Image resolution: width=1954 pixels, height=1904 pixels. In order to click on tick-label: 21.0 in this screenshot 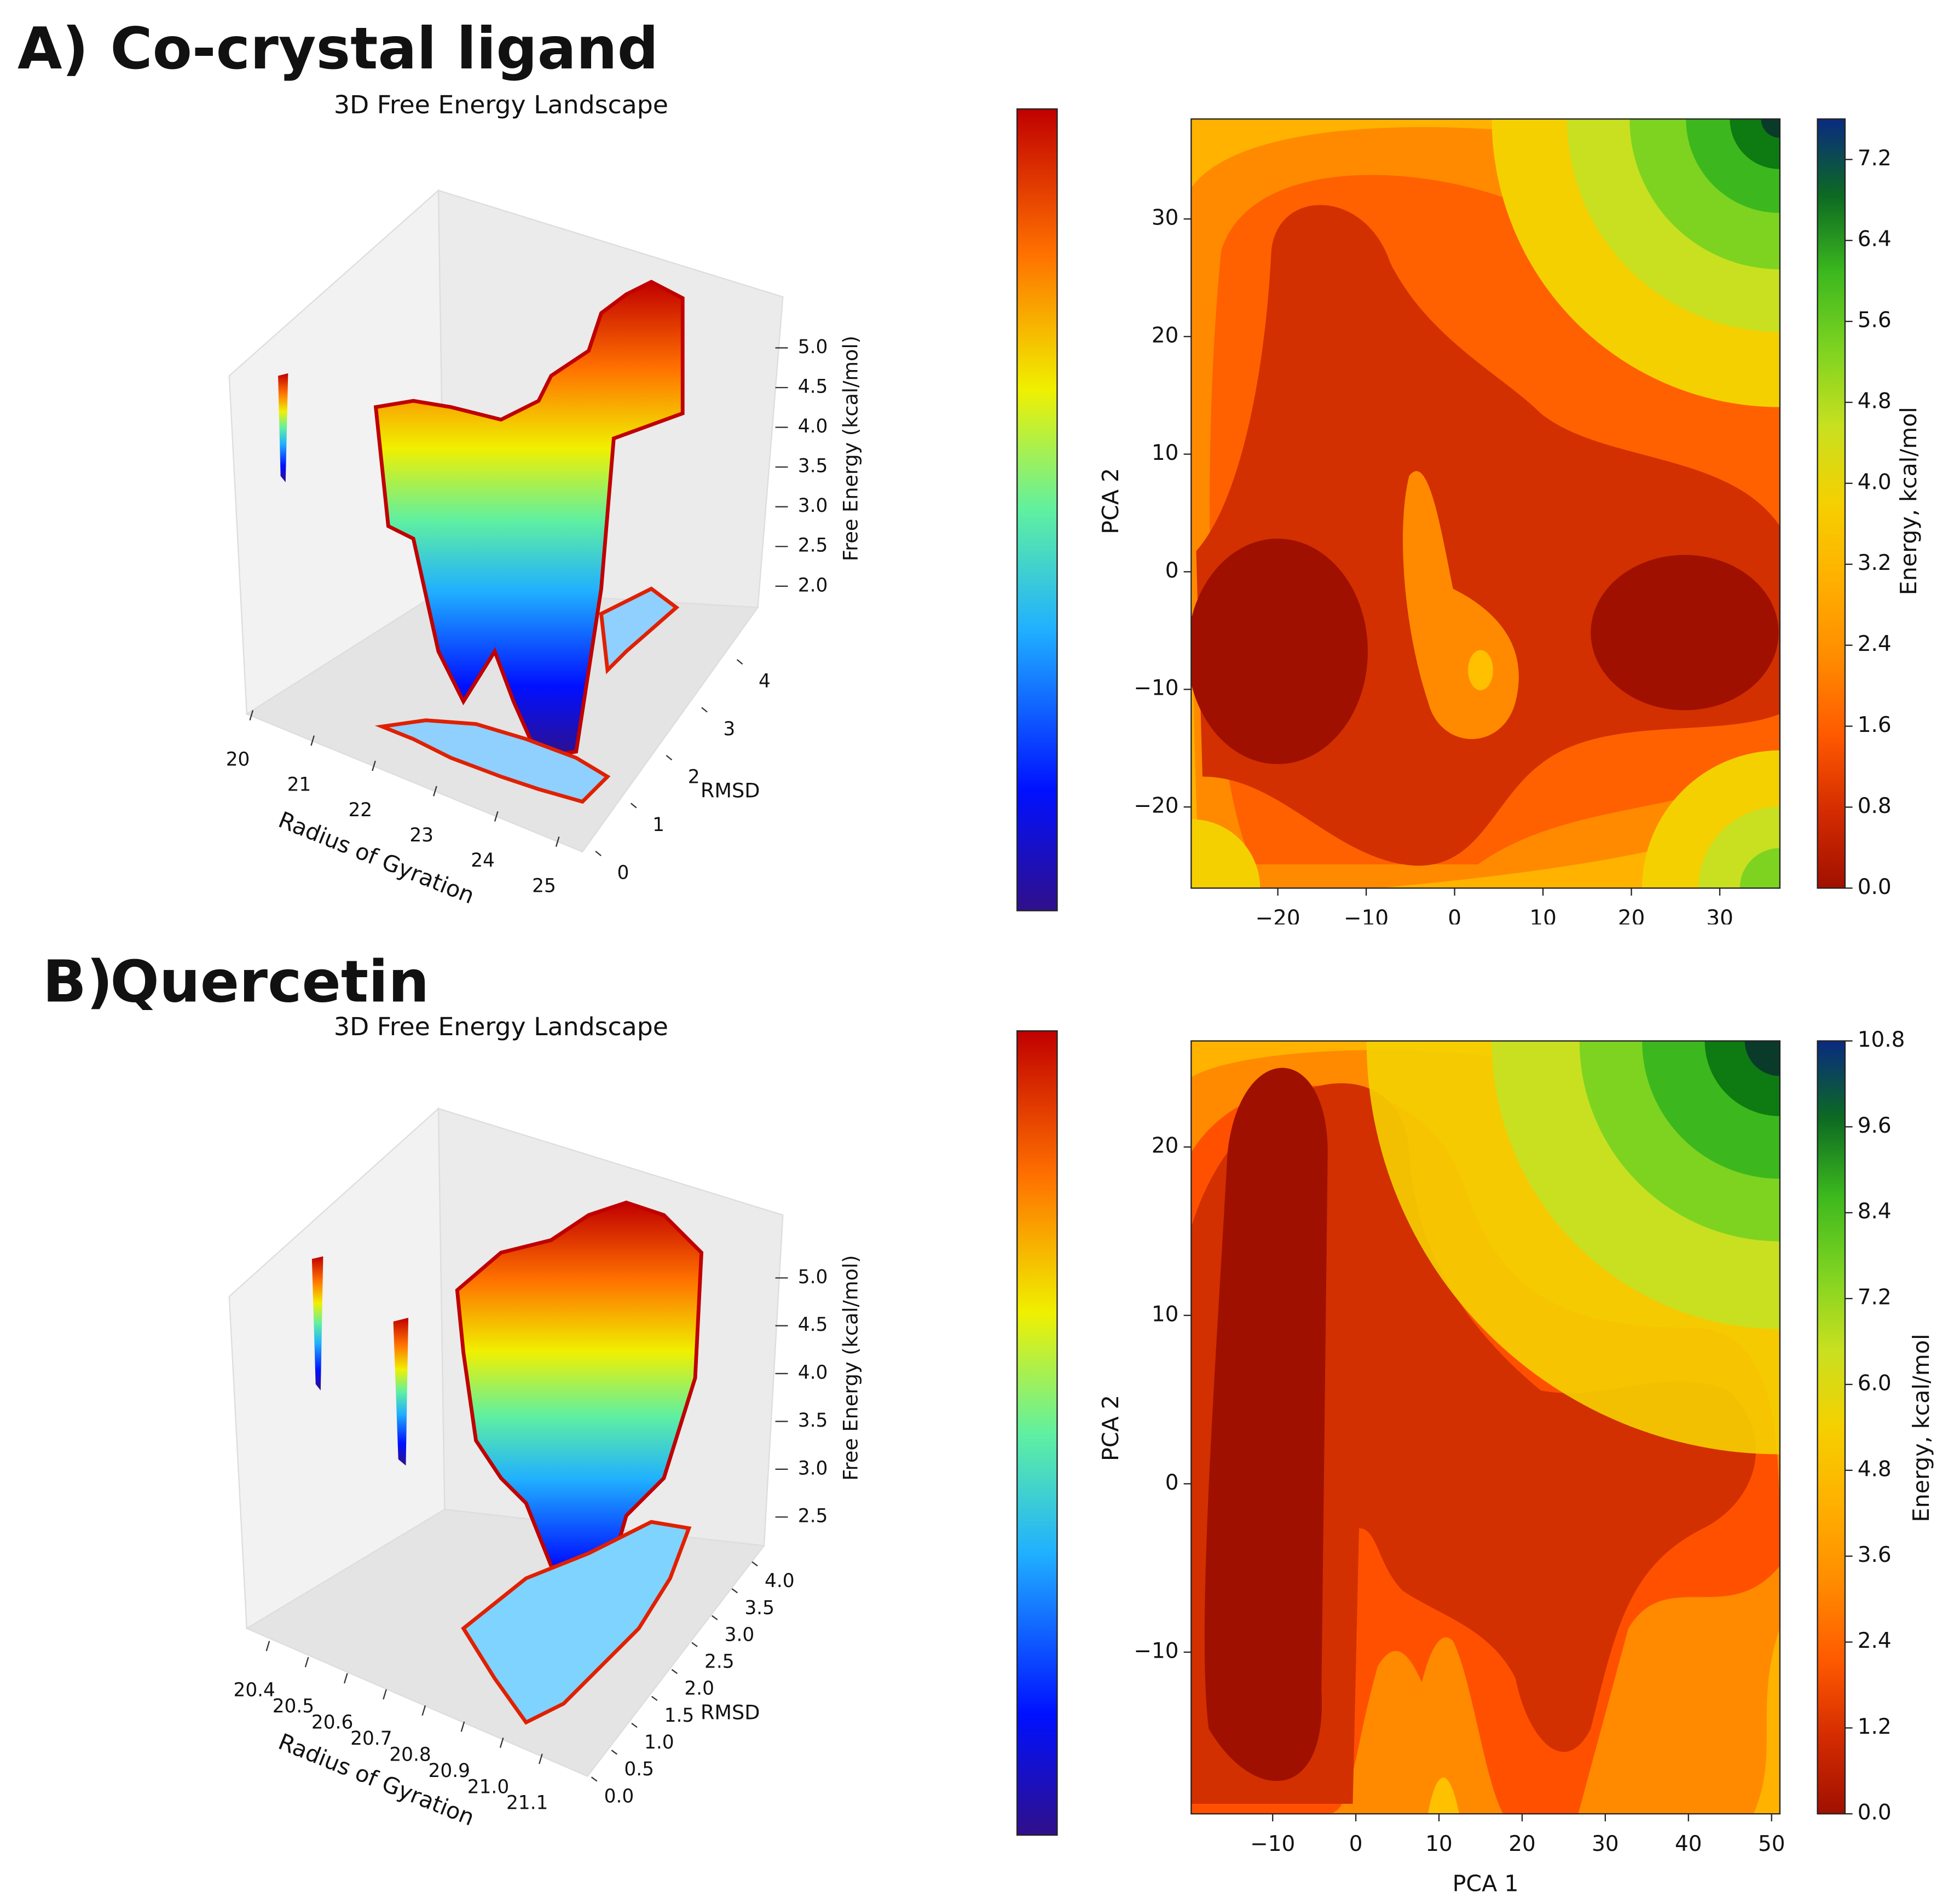, I will do `click(488, 1787)`.